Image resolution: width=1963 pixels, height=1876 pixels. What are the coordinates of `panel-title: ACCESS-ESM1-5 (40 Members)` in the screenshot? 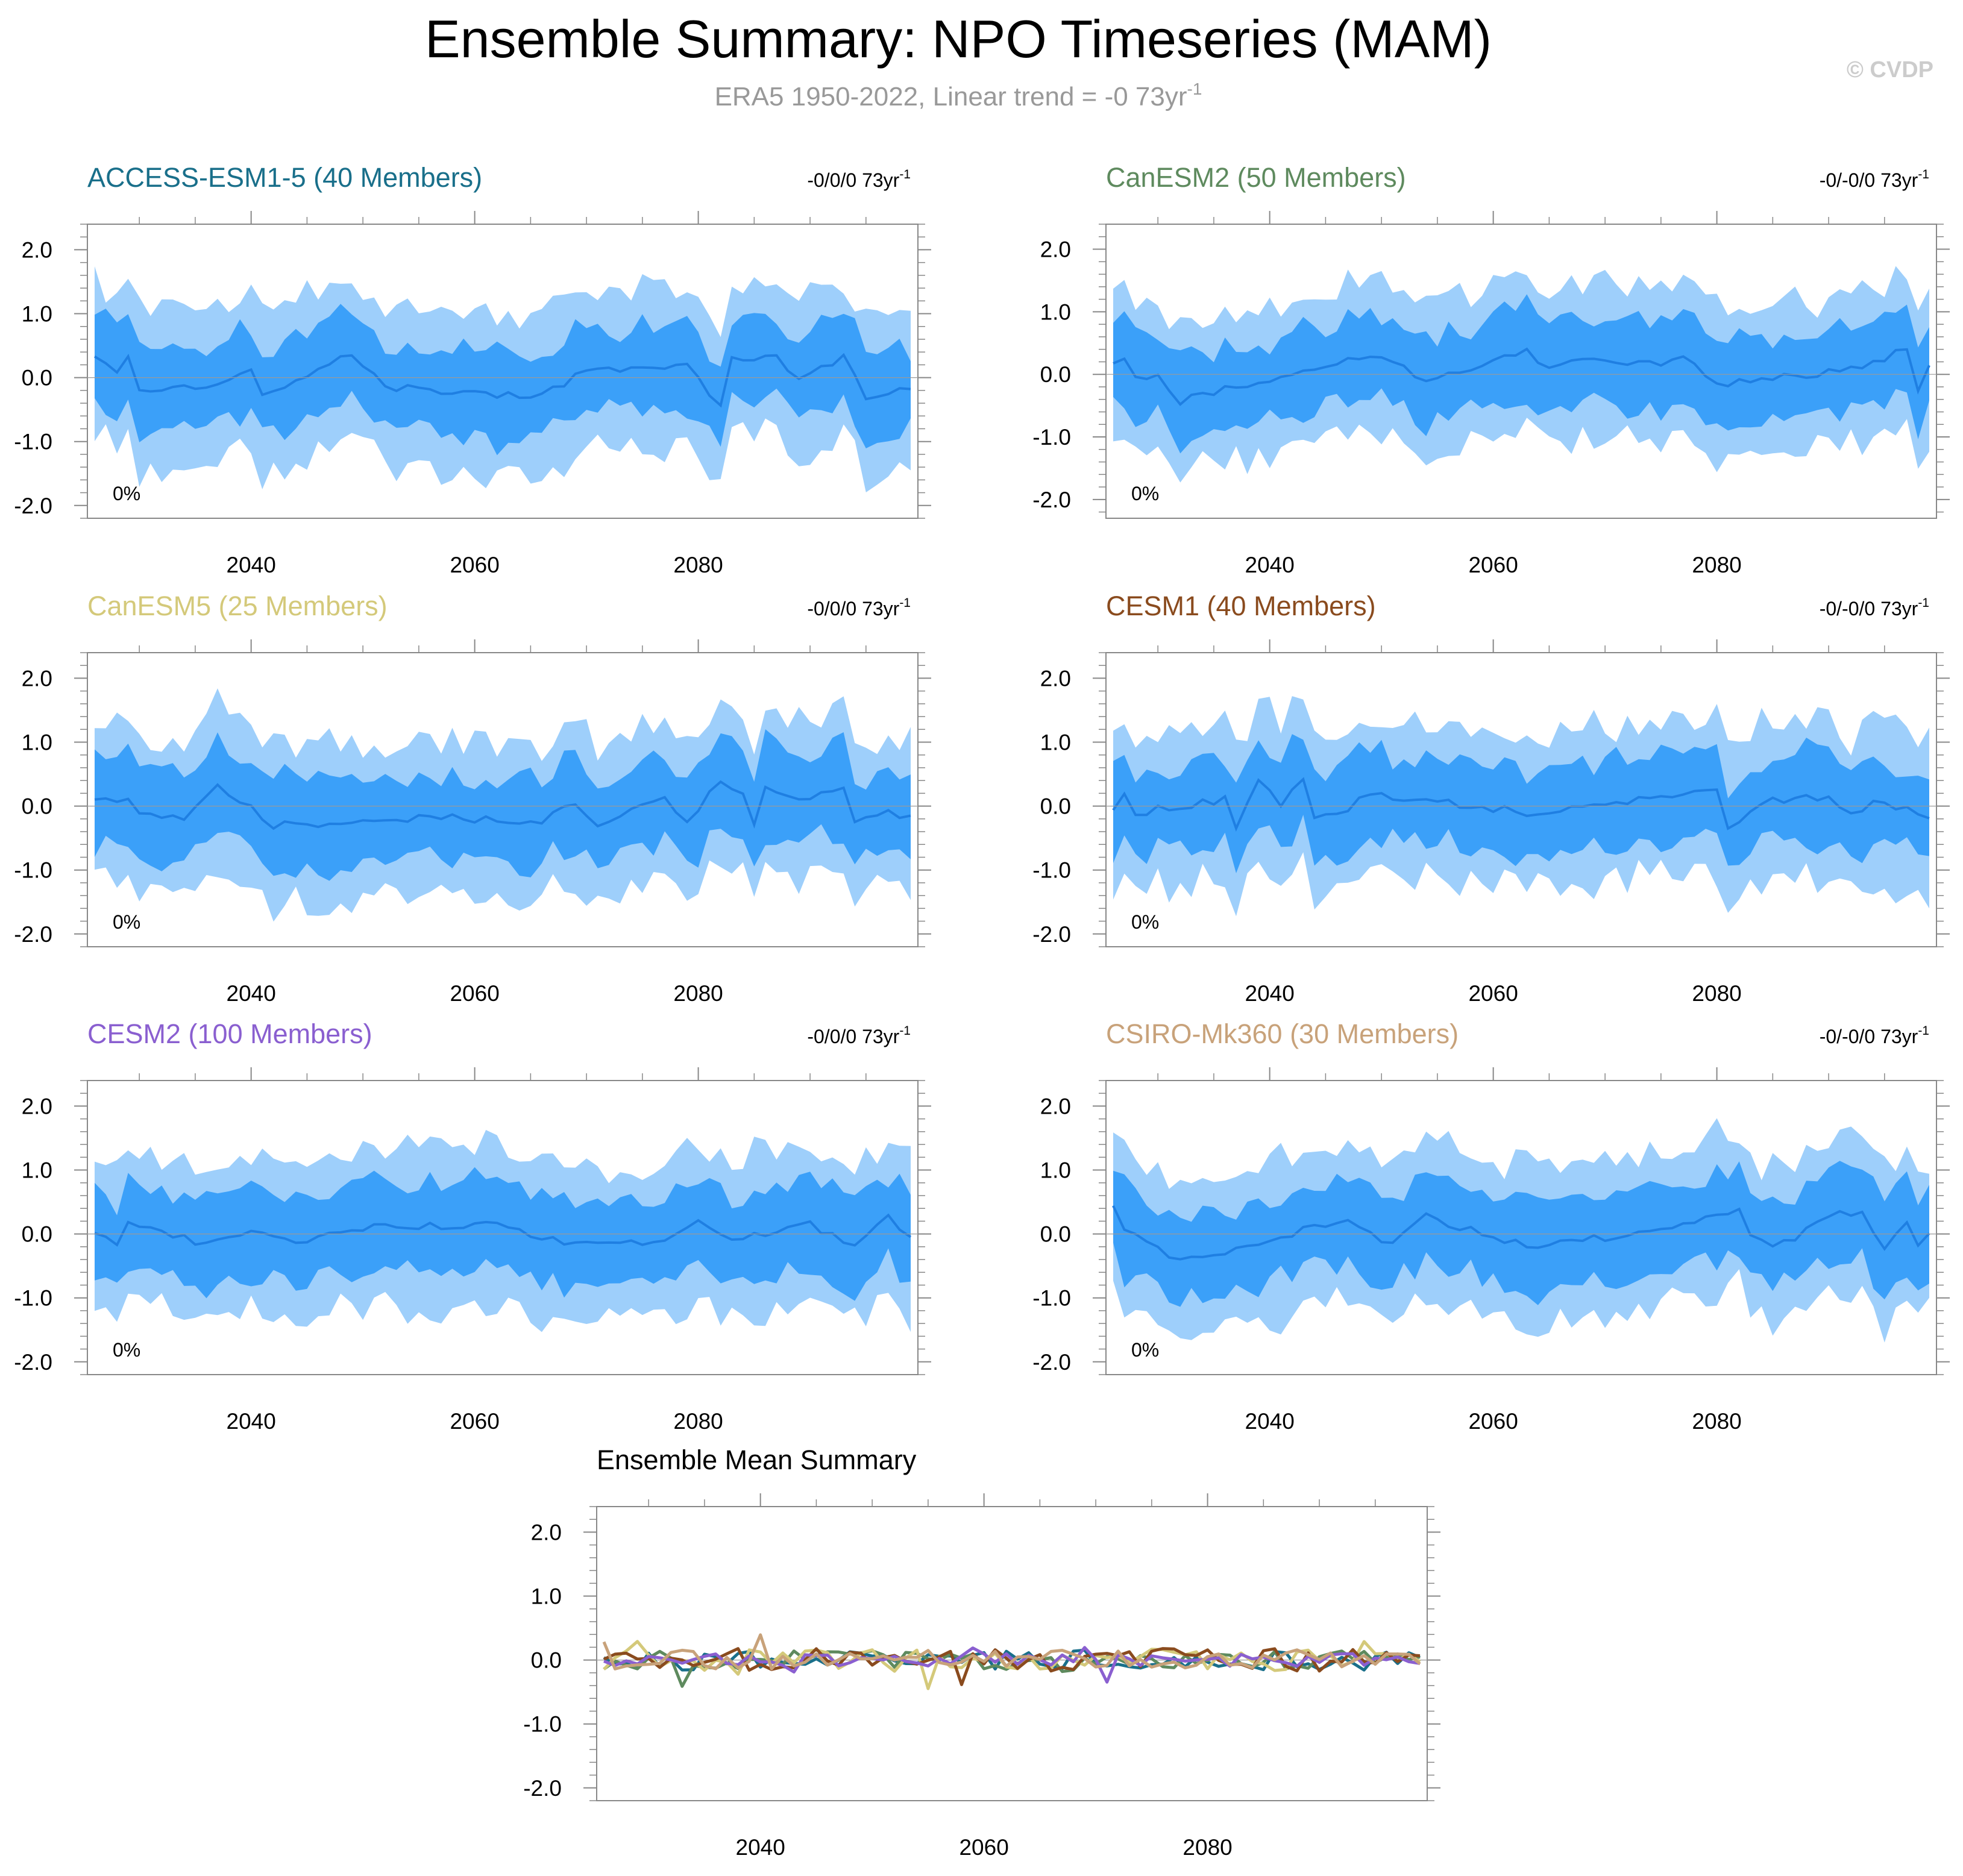 It's located at (284, 177).